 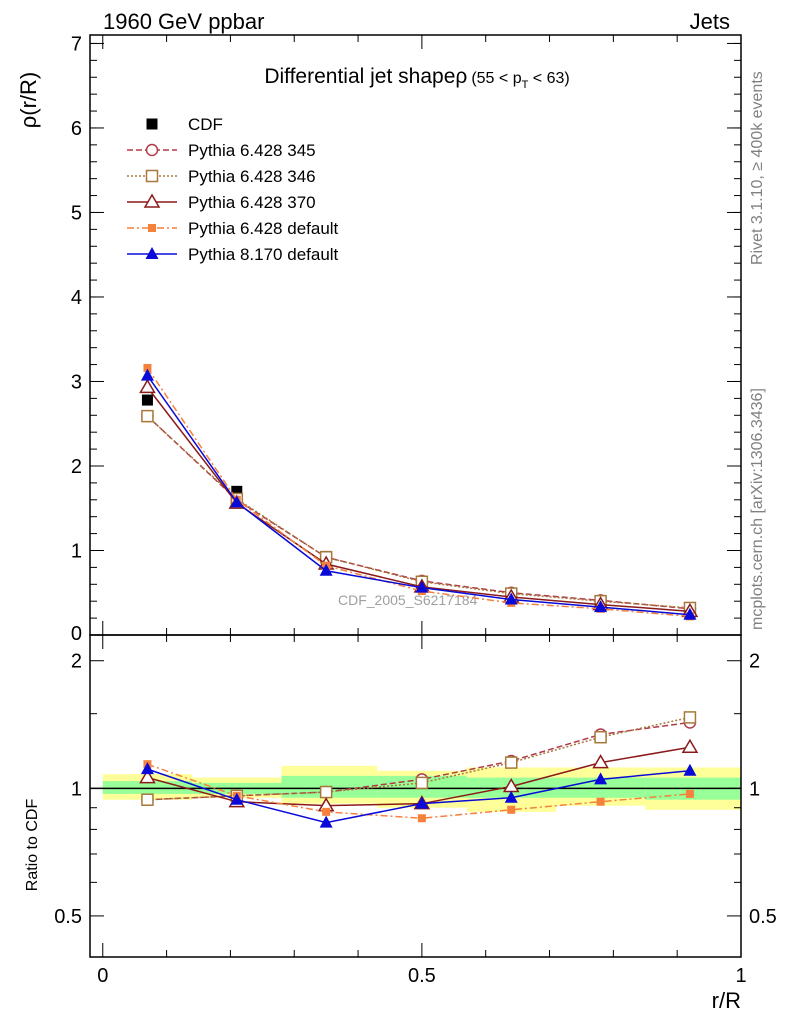 I want to click on legend-label: Pythia 6.428 370, so click(x=252, y=202).